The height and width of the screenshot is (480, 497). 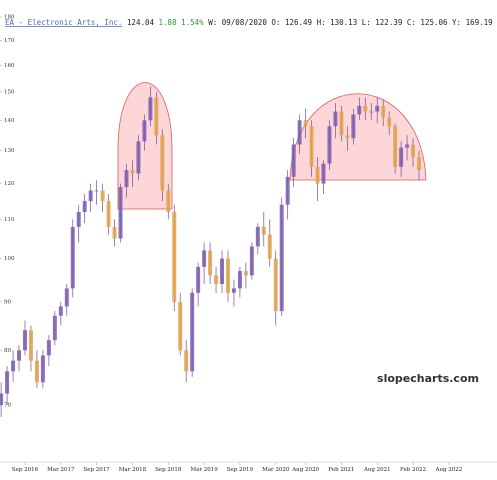 What do you see at coordinates (25, 470) in the screenshot?
I see `x-tick-label: Sep 2016` at bounding box center [25, 470].